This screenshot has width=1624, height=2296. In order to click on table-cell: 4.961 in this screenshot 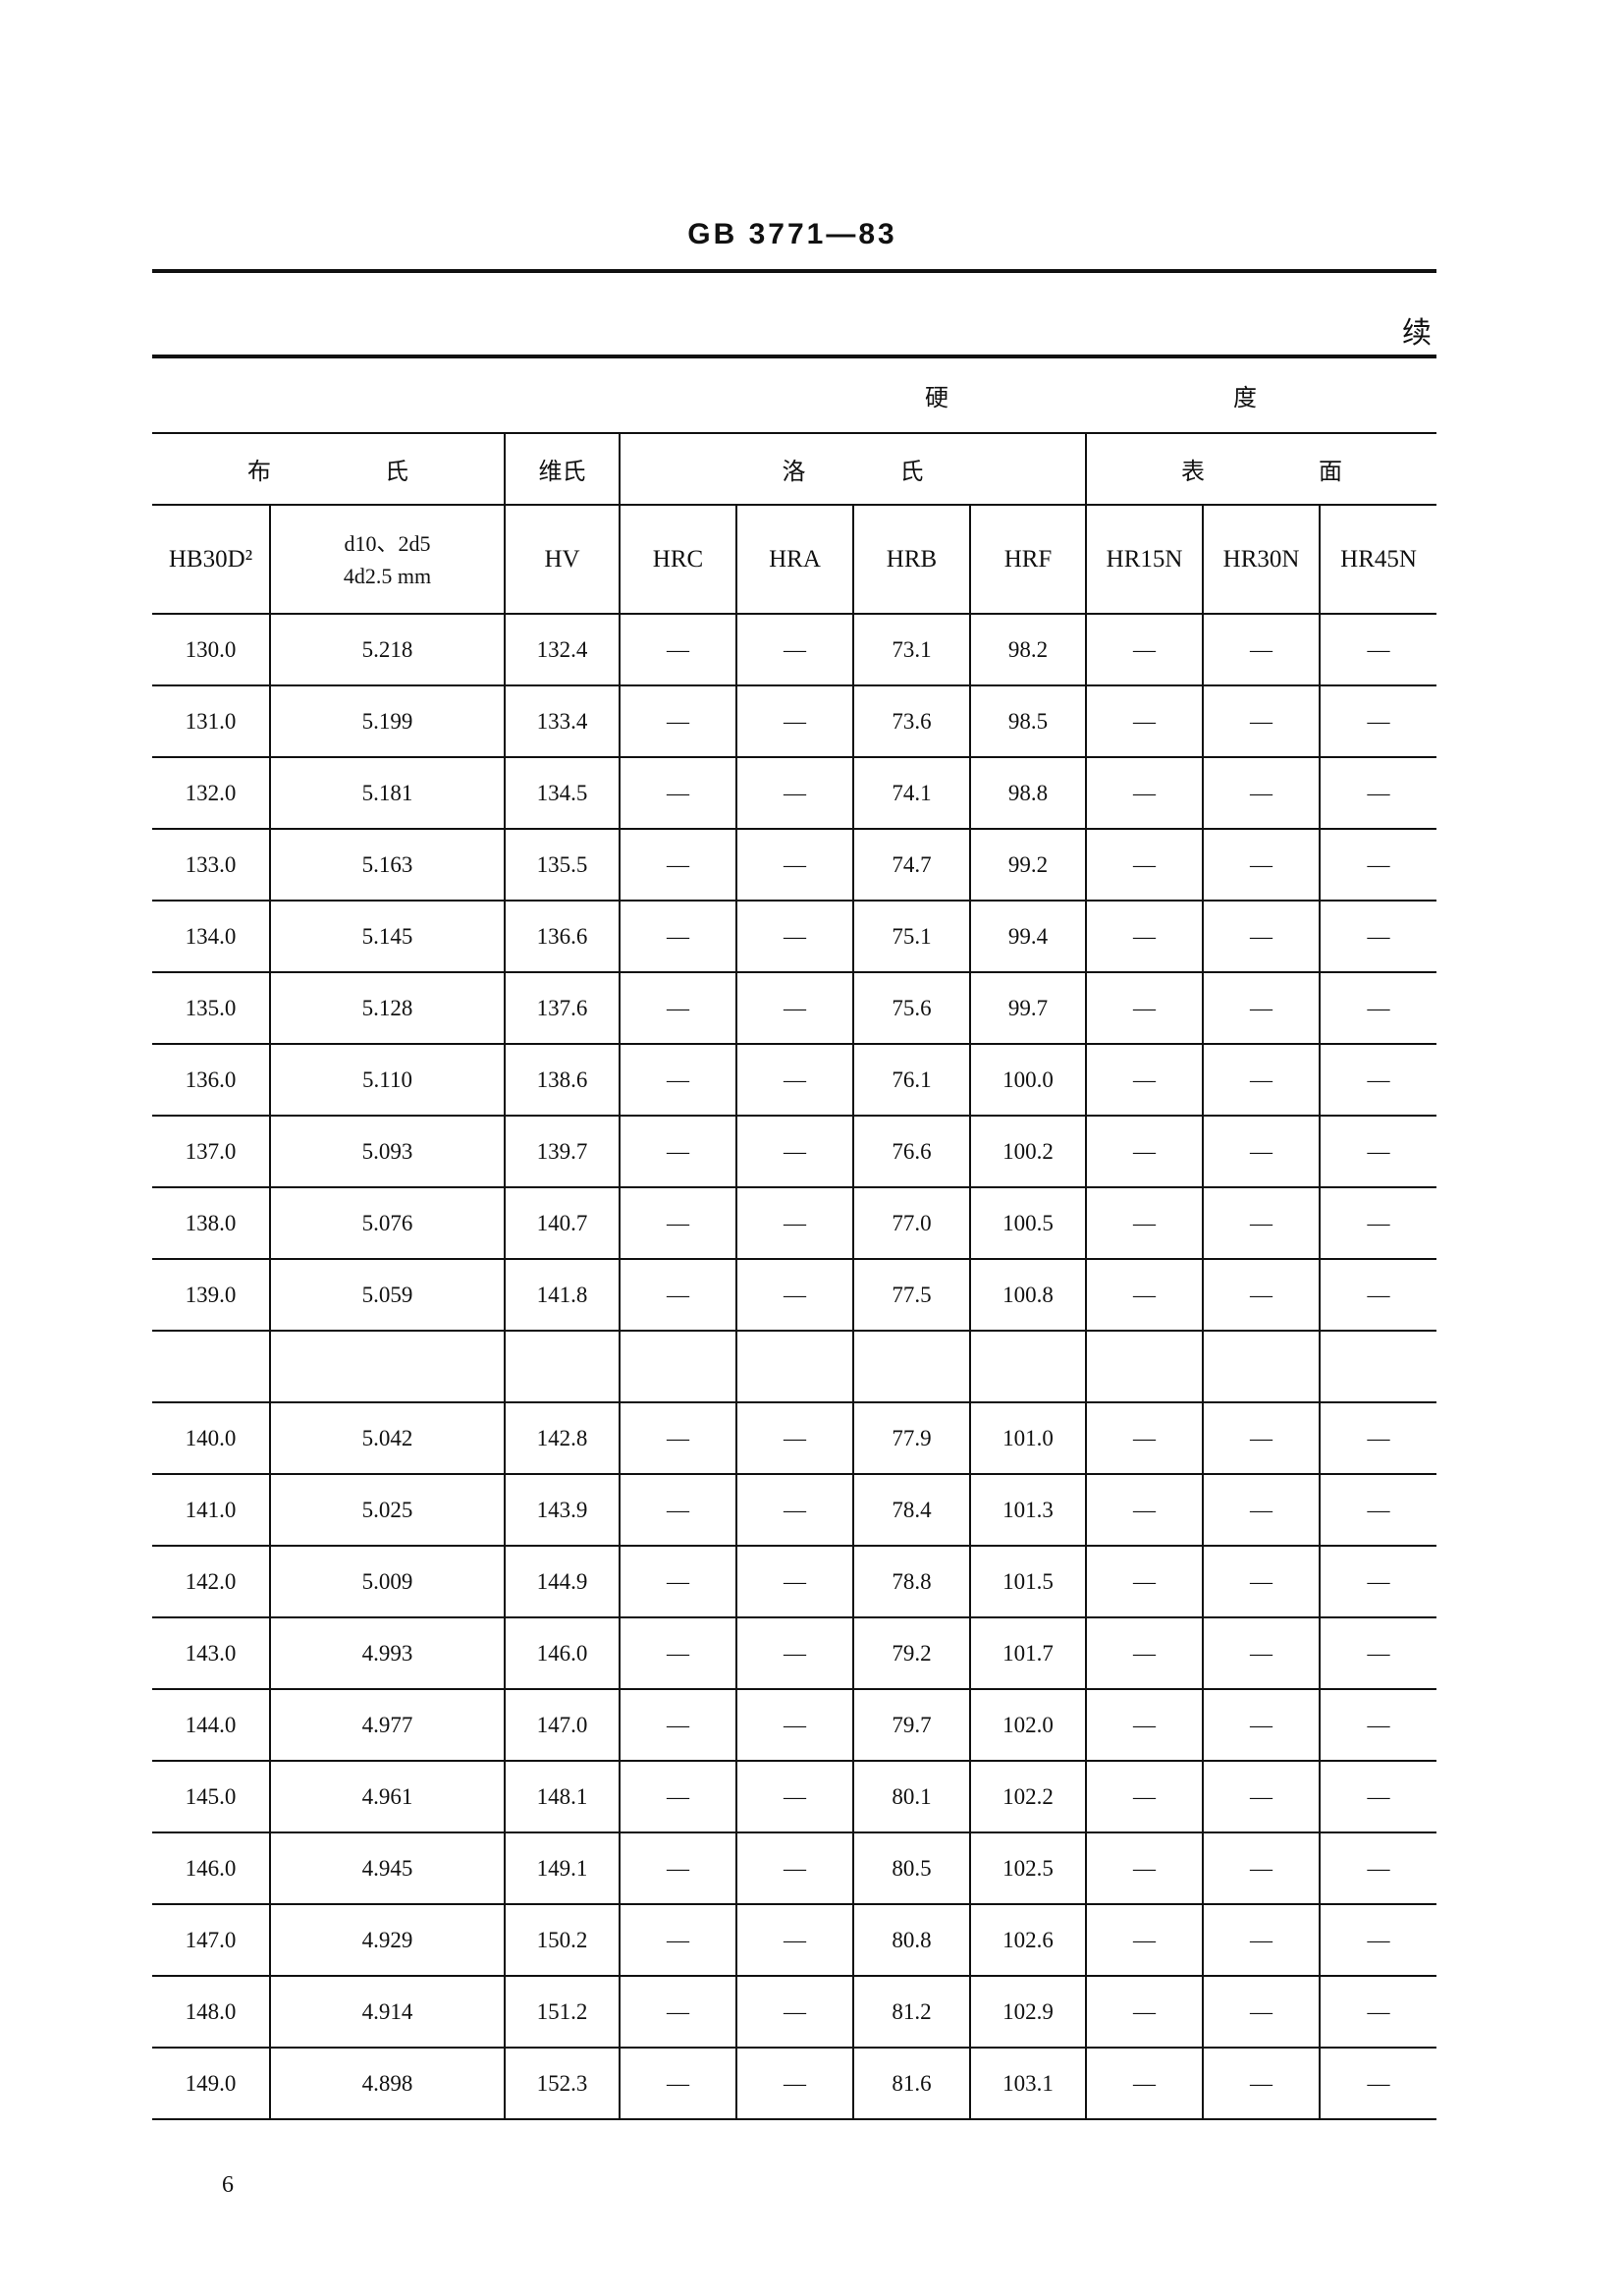, I will do `click(387, 1796)`.